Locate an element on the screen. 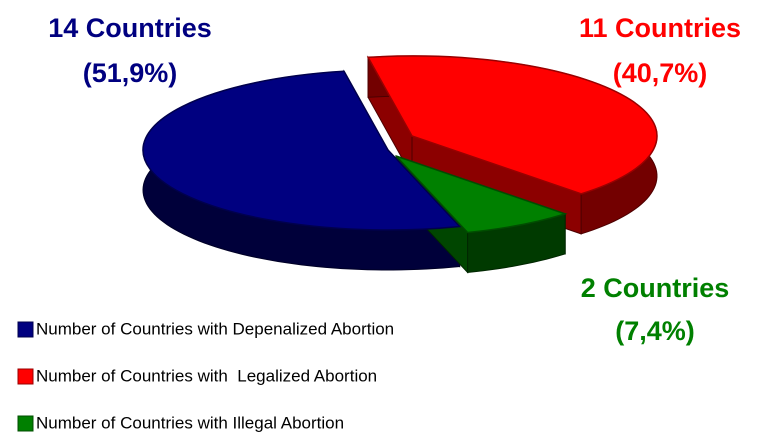 The image size is (783, 436). value-label: 2 Countries is located at coordinates (655, 288).